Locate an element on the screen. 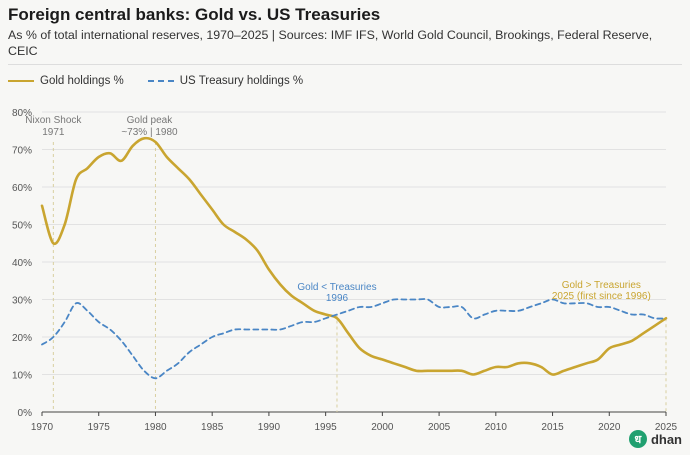 The width and height of the screenshot is (690, 455). y-tick-label: 10% is located at coordinates (22, 376).